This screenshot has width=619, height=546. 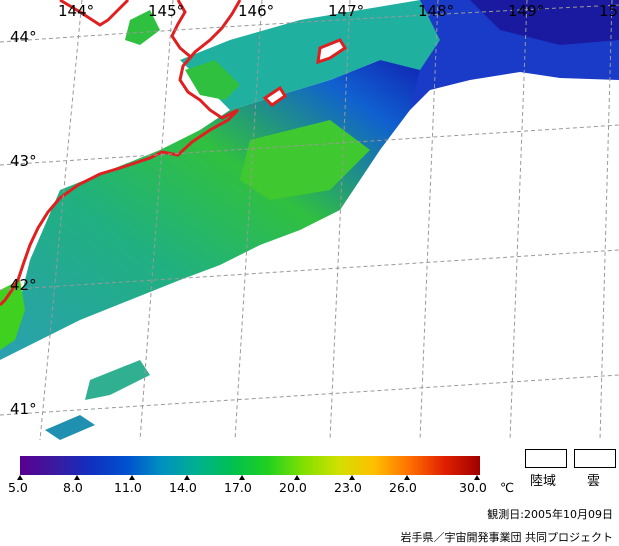 What do you see at coordinates (117, 380) in the screenshot?
I see `sea-patch-south` at bounding box center [117, 380].